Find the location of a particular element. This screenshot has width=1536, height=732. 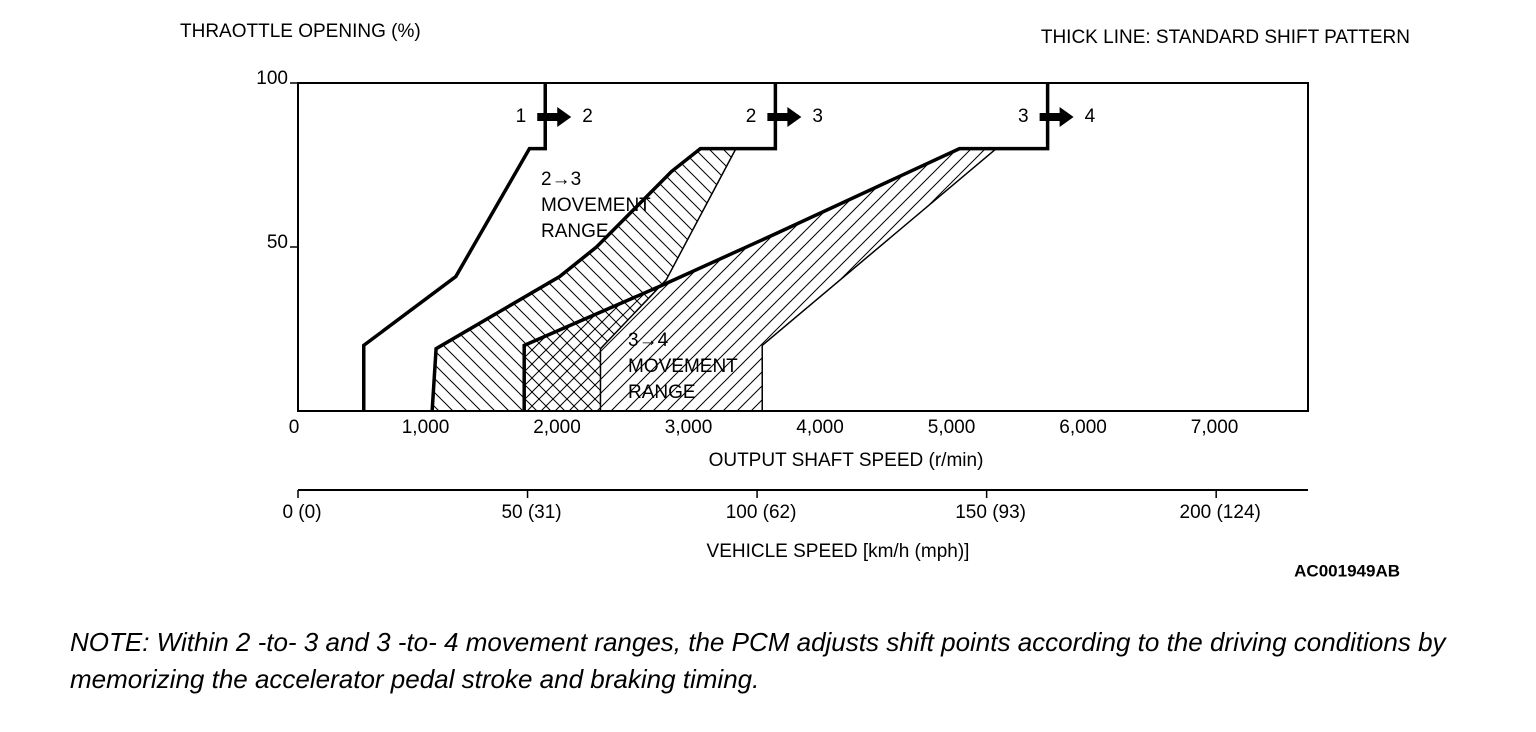

x2-tick-label: 150 (93) is located at coordinates (990, 512).